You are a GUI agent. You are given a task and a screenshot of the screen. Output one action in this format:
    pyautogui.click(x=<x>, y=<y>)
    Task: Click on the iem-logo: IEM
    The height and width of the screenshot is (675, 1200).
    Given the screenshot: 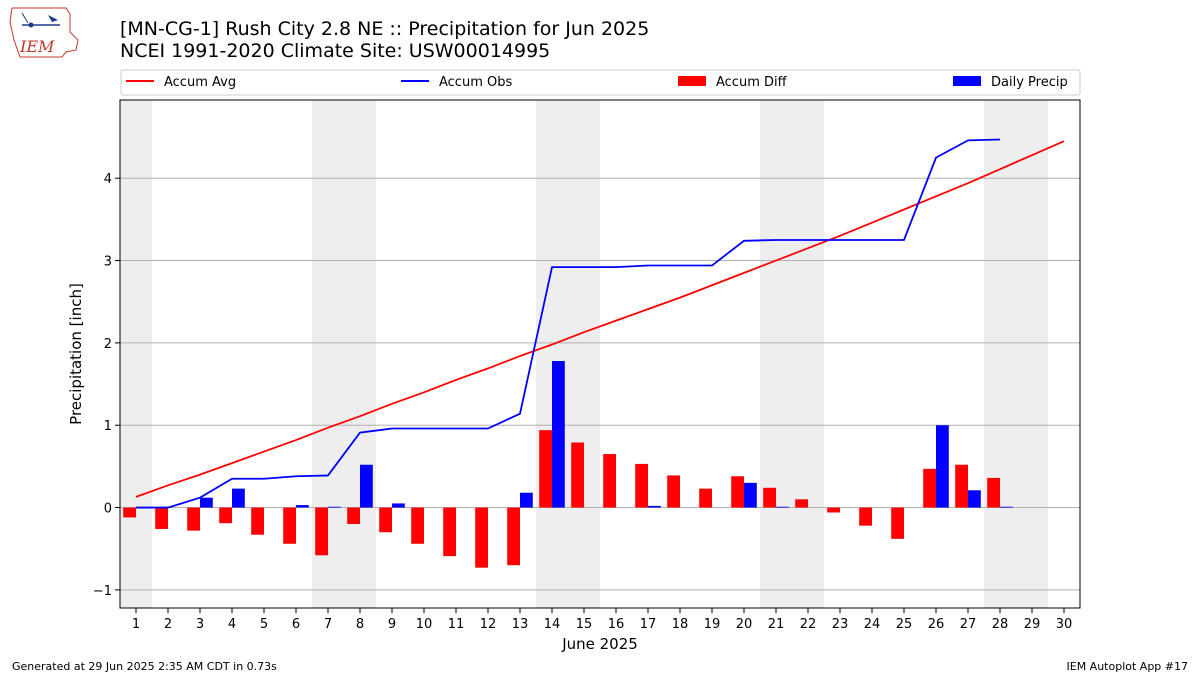 What is the action you would take?
    pyautogui.click(x=44, y=32)
    